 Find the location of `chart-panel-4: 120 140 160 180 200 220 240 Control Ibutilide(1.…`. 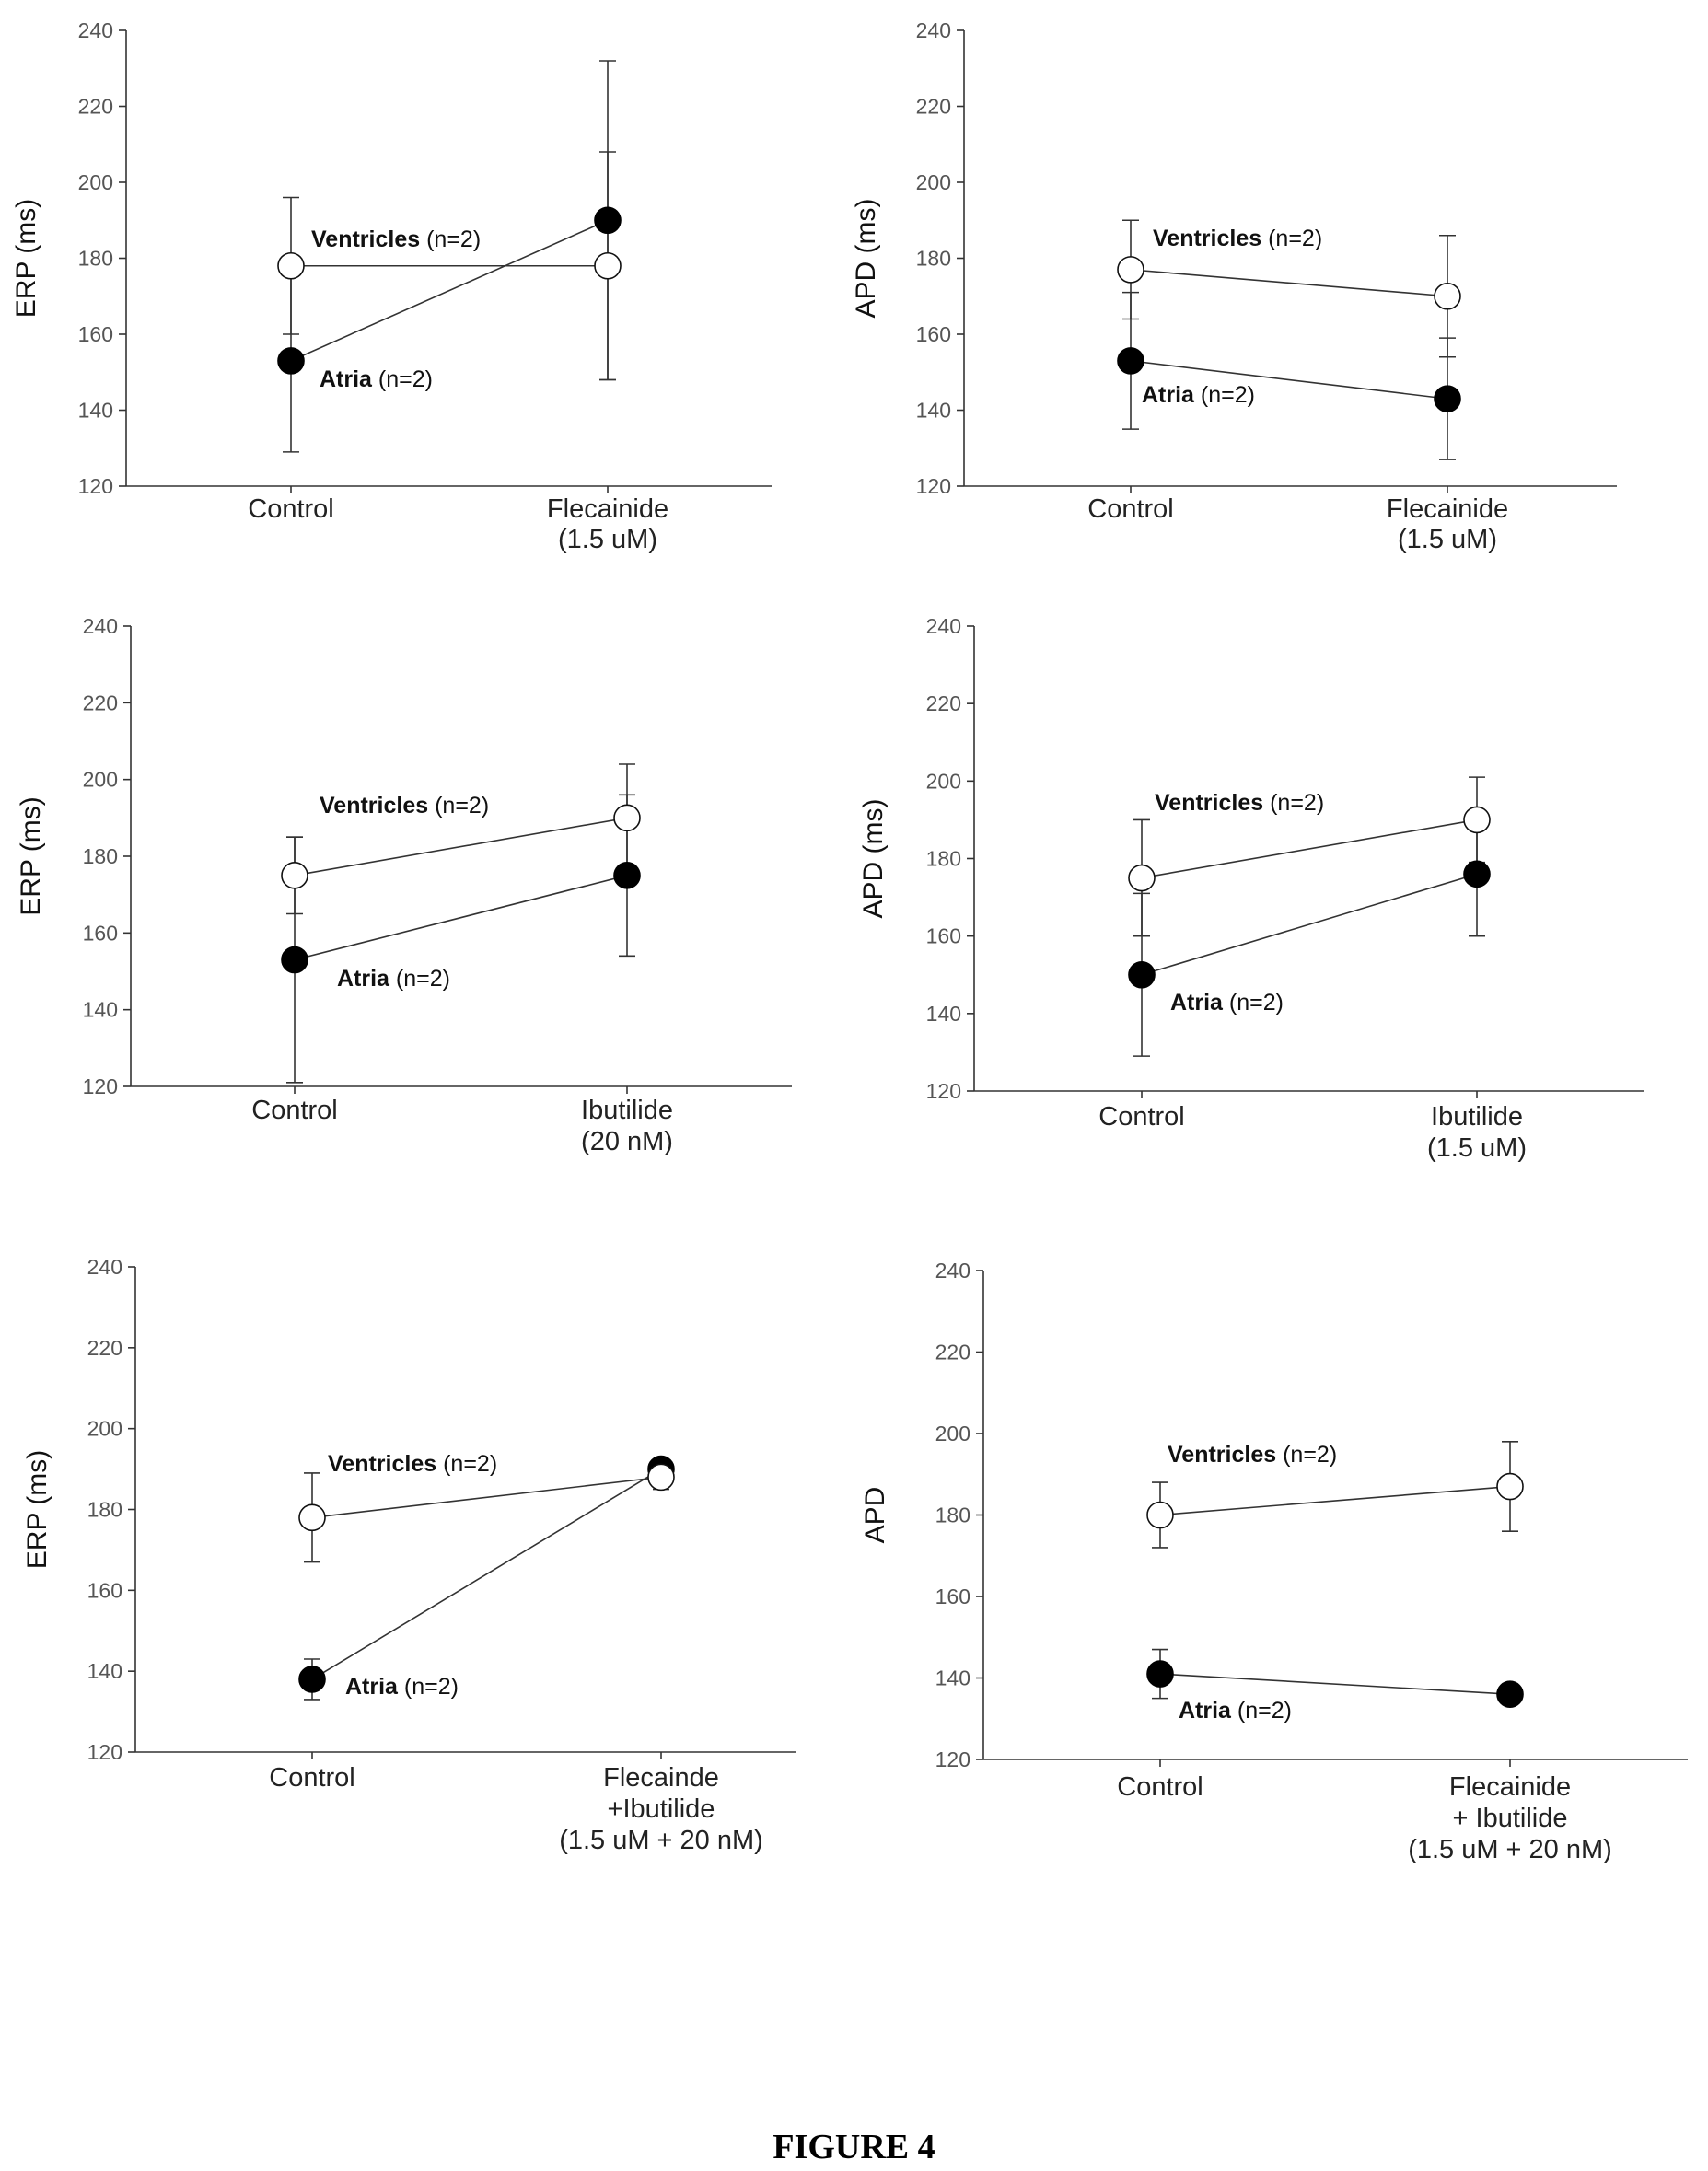

chart-panel-4: 120 140 160 180 200 220 240 Control Ibutilide(1.… is located at coordinates (1251, 888).